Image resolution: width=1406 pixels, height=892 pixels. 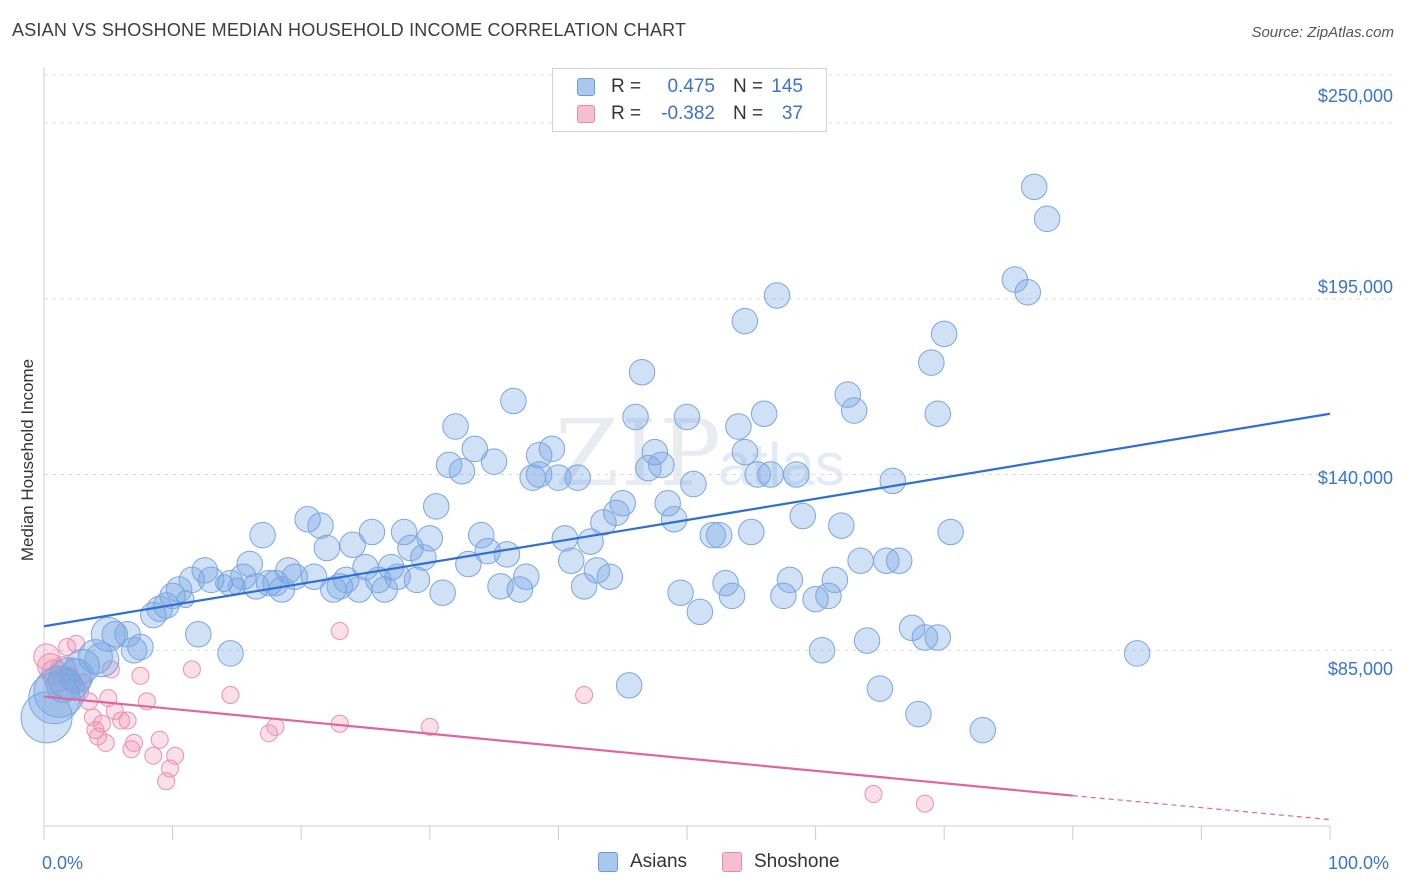 I want to click on y-axis-label: Median Household Income, so click(x=27, y=460).